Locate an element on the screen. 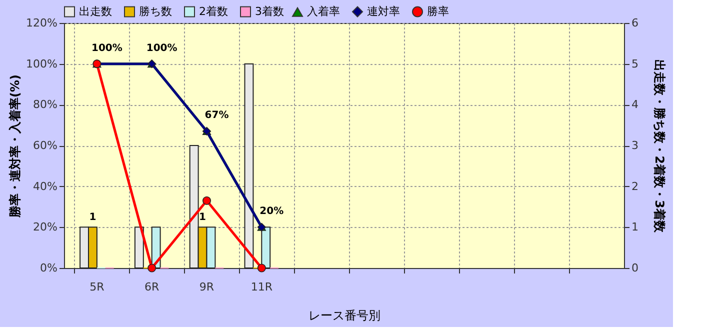 The image size is (703, 333). y-tick-label: 100% is located at coordinates (42, 63).